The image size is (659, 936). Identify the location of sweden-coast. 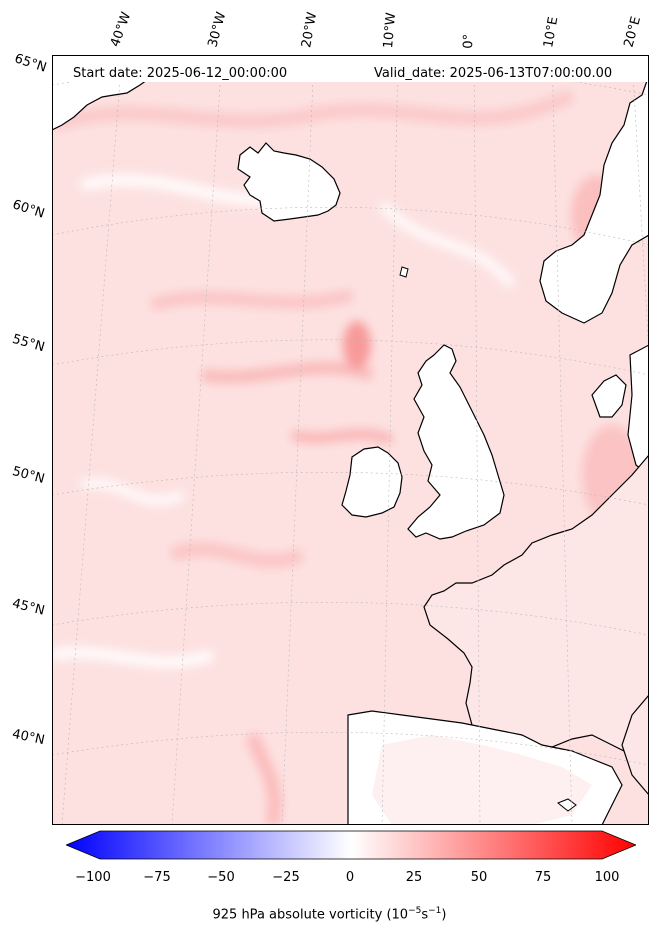
(638, 410).